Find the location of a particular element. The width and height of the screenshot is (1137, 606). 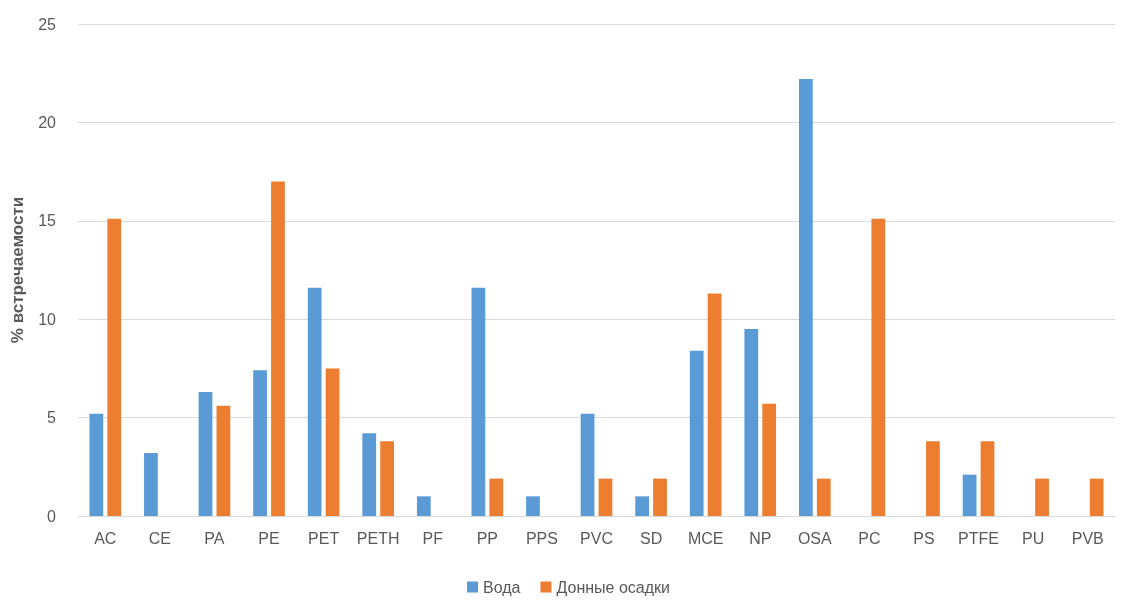

x-tick-label: PP is located at coordinates (487, 538).